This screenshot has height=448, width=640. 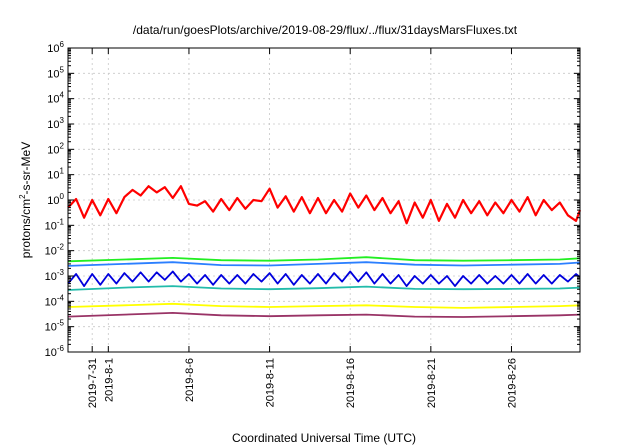 I want to click on y-tick-label: 10⁻¹, so click(x=55, y=224).